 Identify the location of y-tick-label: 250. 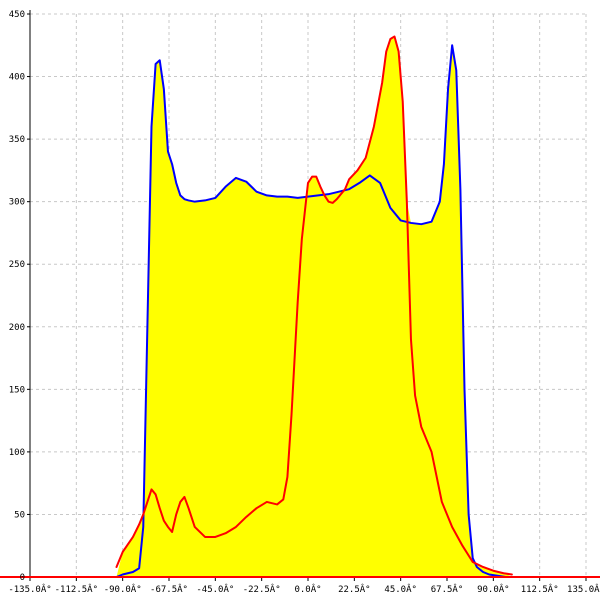
(17, 265).